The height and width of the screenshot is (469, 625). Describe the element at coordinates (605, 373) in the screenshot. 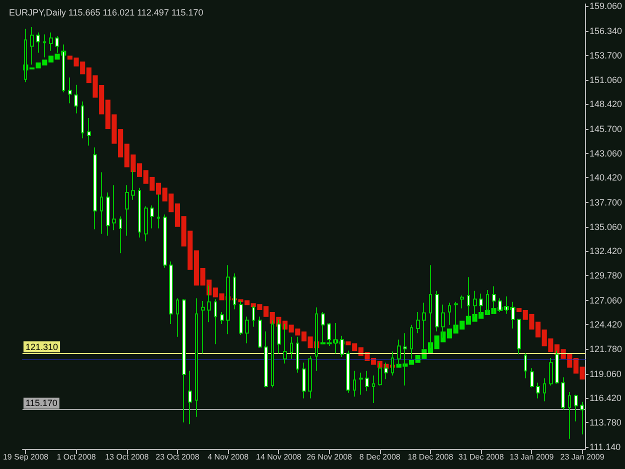

I see `y-tick-label: 119.060` at that location.